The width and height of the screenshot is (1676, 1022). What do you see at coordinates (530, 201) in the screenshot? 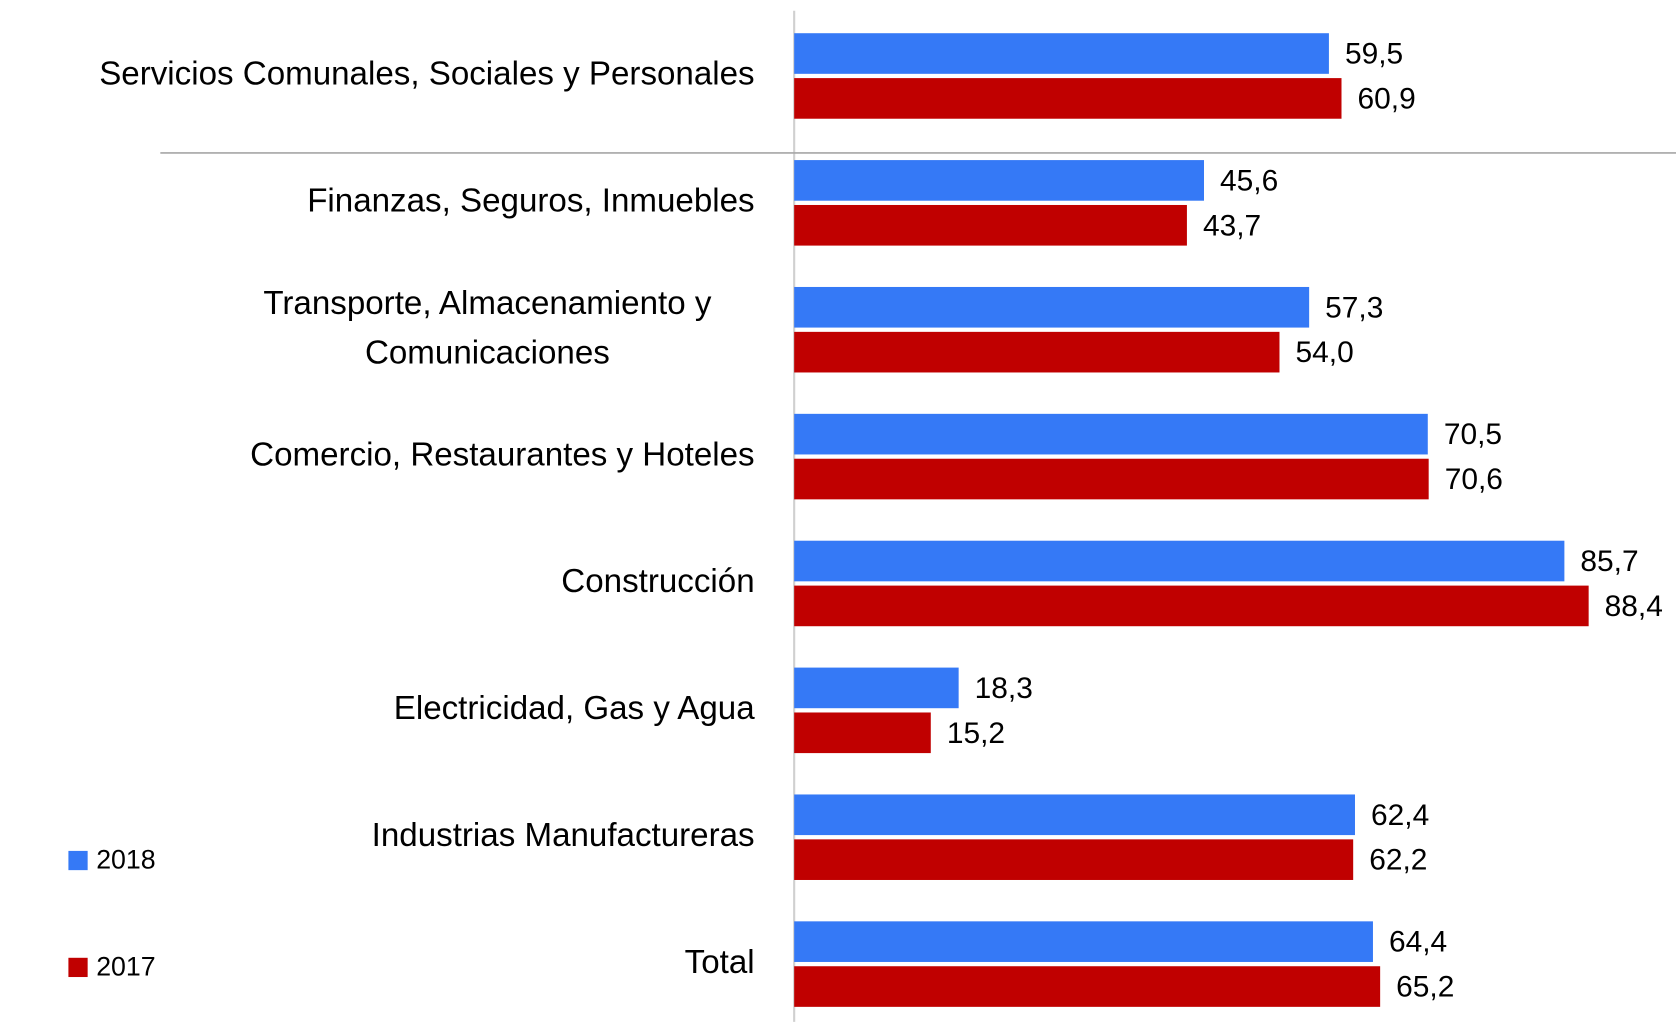
I see `category-label: Finanzas, Seguros, Inmuebles` at bounding box center [530, 201].